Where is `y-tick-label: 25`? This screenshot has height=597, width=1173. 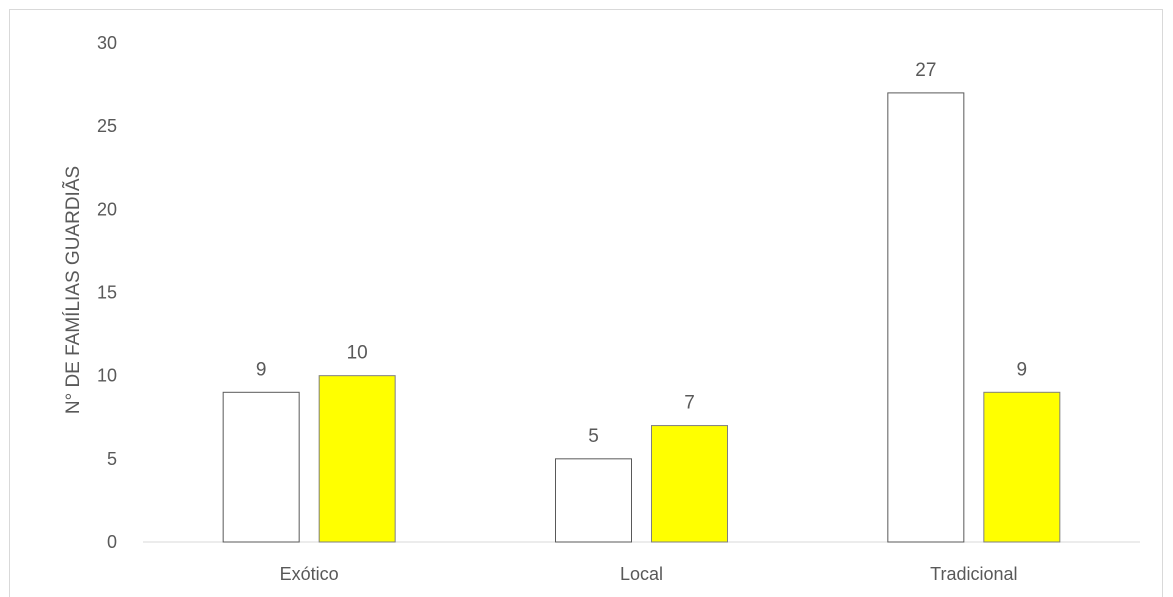 y-tick-label: 25 is located at coordinates (107, 126).